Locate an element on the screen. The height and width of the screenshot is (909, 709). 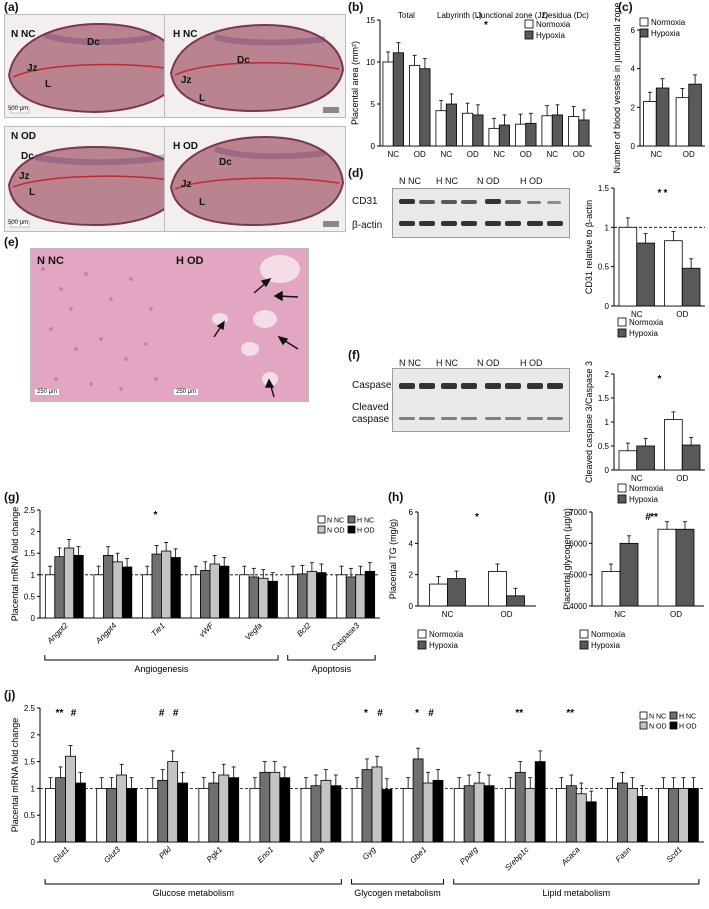
y-tick-label-j: 1 is located at coordinates (33, 788).